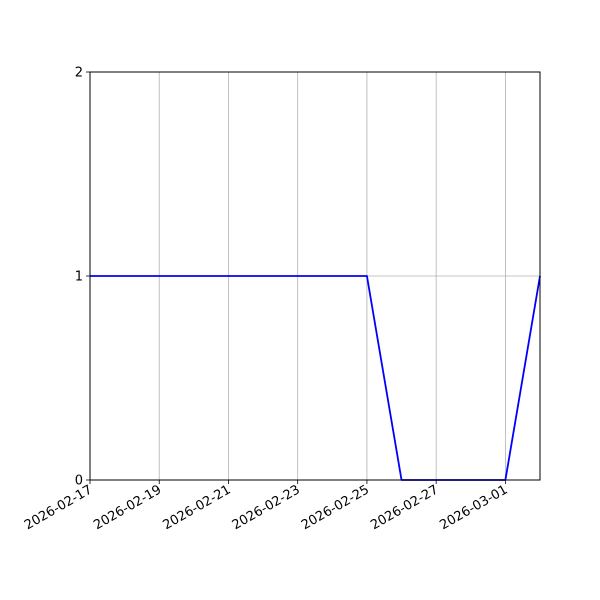  I want to click on y-axis: 0 1 2, so click(82, 277).